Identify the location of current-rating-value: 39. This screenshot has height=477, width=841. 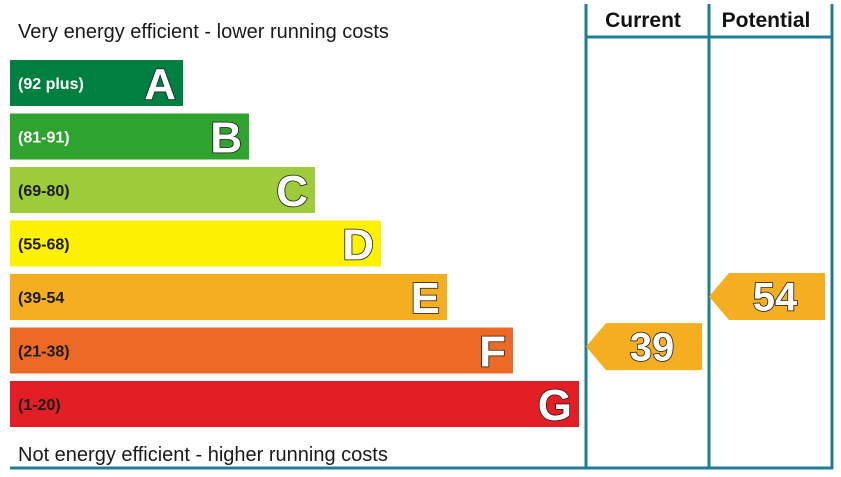
(652, 348).